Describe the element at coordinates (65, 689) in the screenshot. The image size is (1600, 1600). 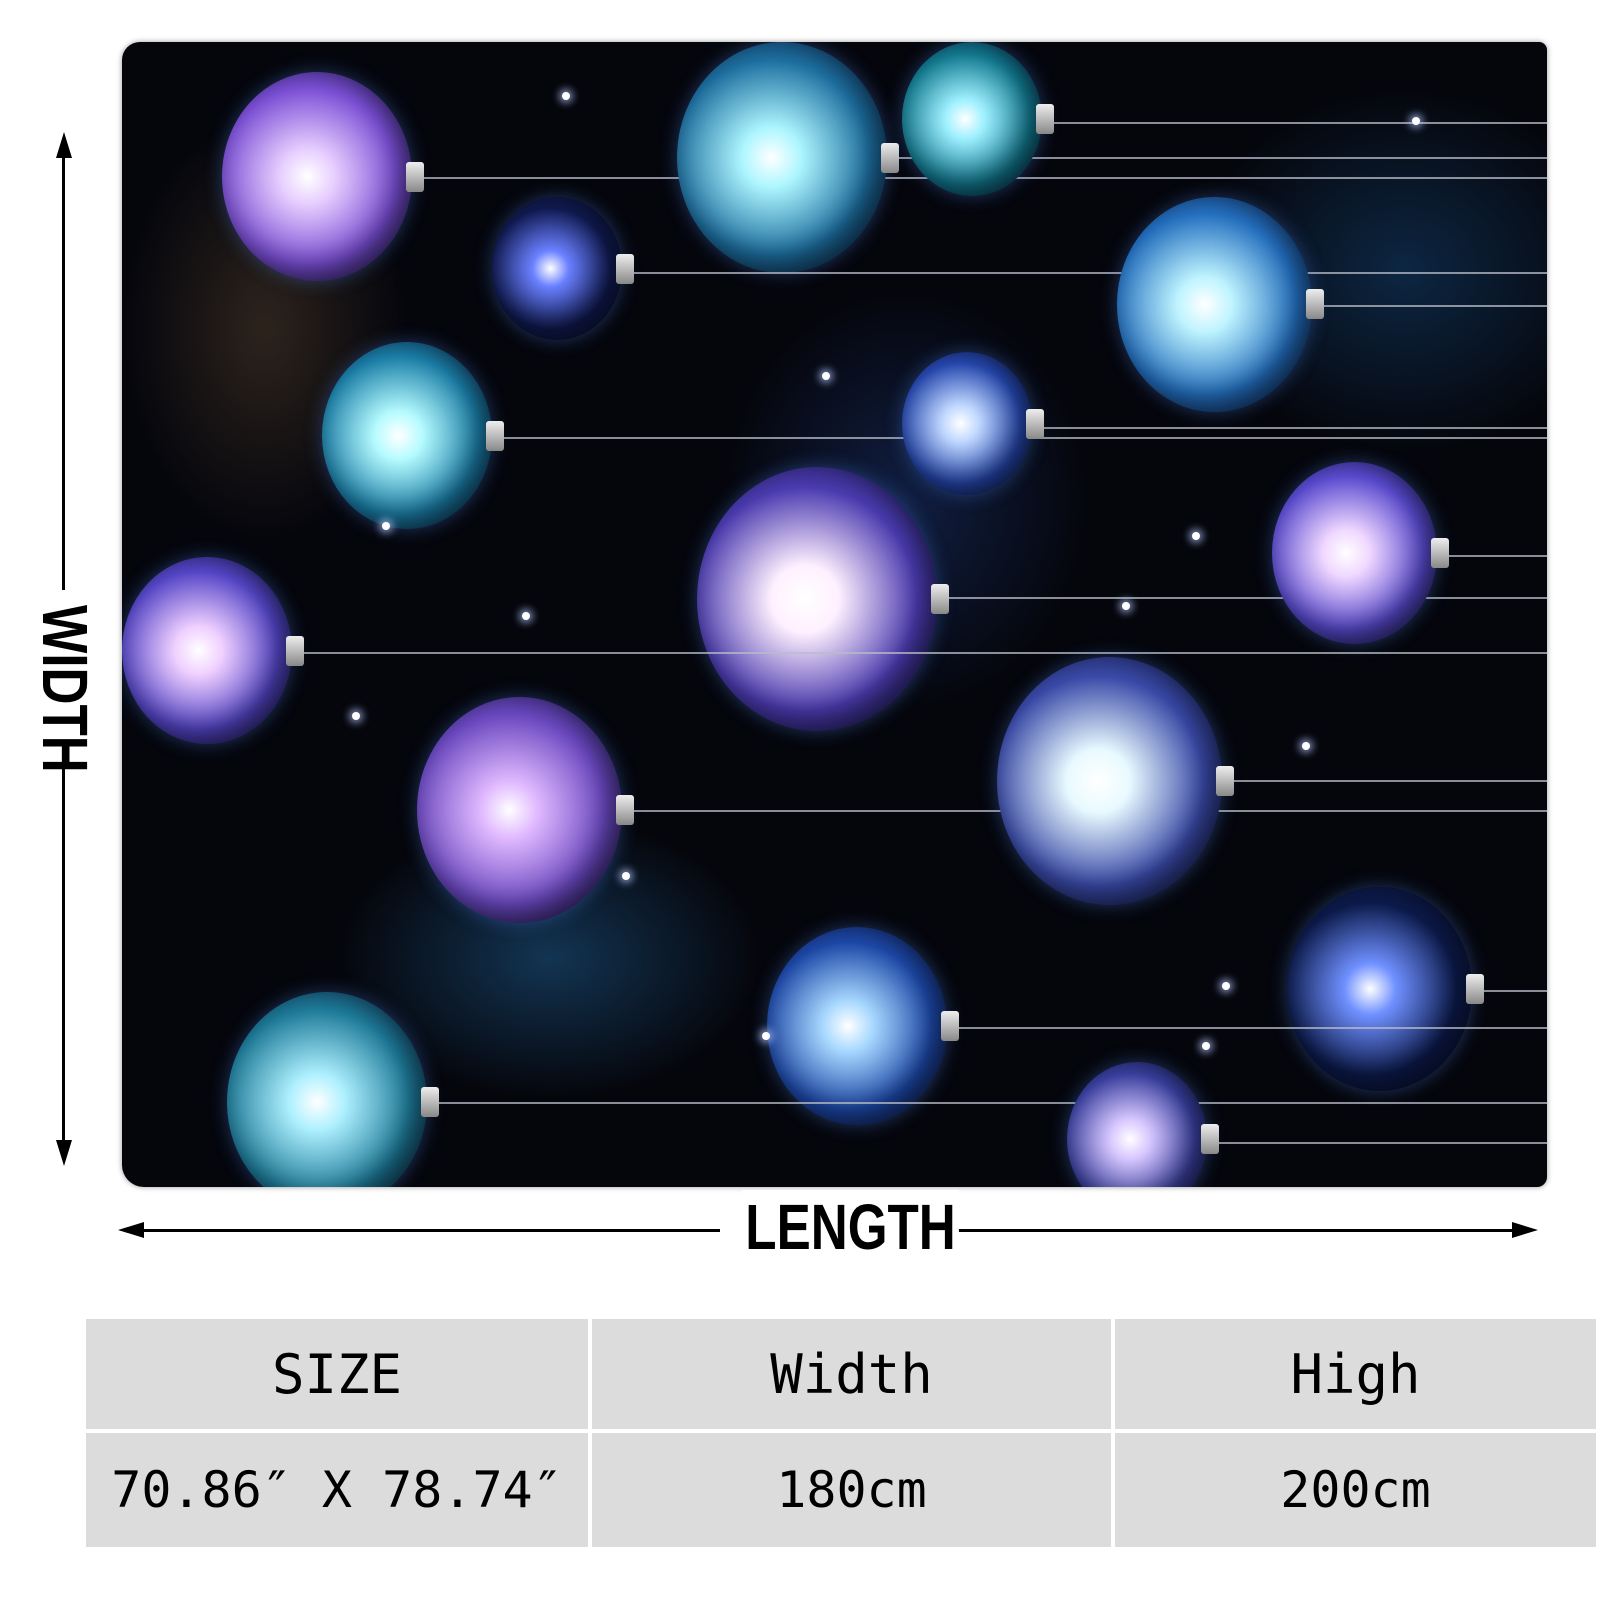
I see `width-label: WIDTH` at that location.